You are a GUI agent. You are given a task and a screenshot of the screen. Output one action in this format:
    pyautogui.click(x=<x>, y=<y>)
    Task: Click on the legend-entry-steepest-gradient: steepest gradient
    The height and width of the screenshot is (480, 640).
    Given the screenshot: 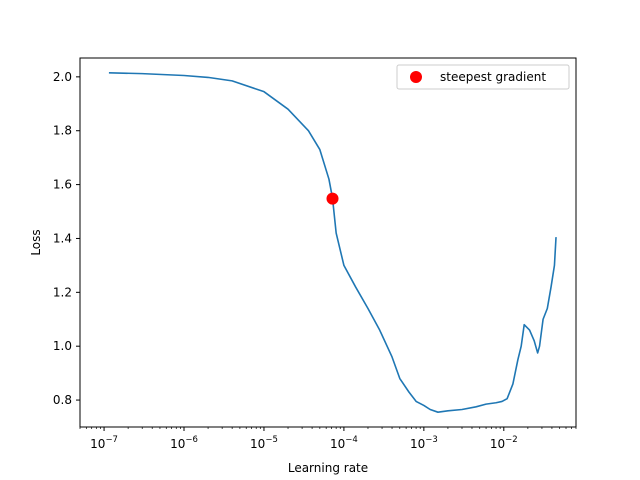 What is the action you would take?
    pyautogui.click(x=493, y=77)
    